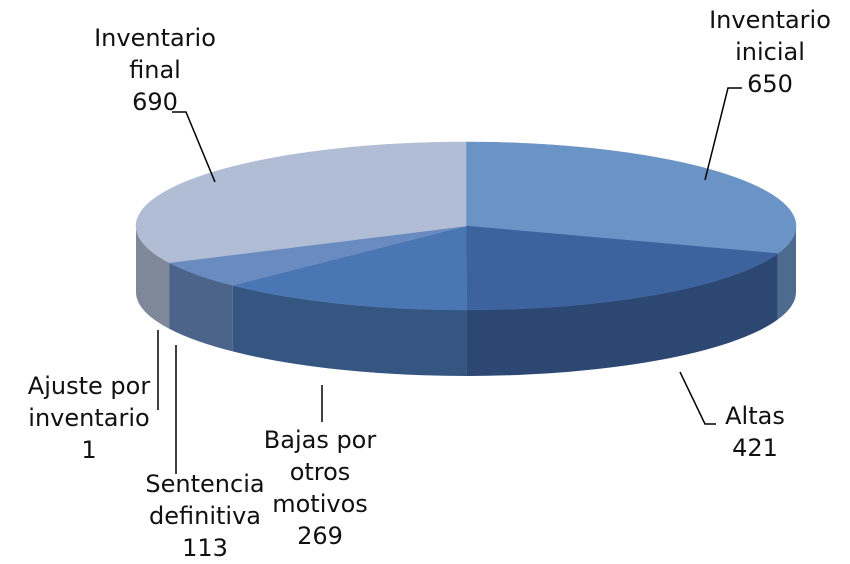 The height and width of the screenshot is (564, 850). I want to click on data-label: Ajuste por inventario 1, so click(89, 418).